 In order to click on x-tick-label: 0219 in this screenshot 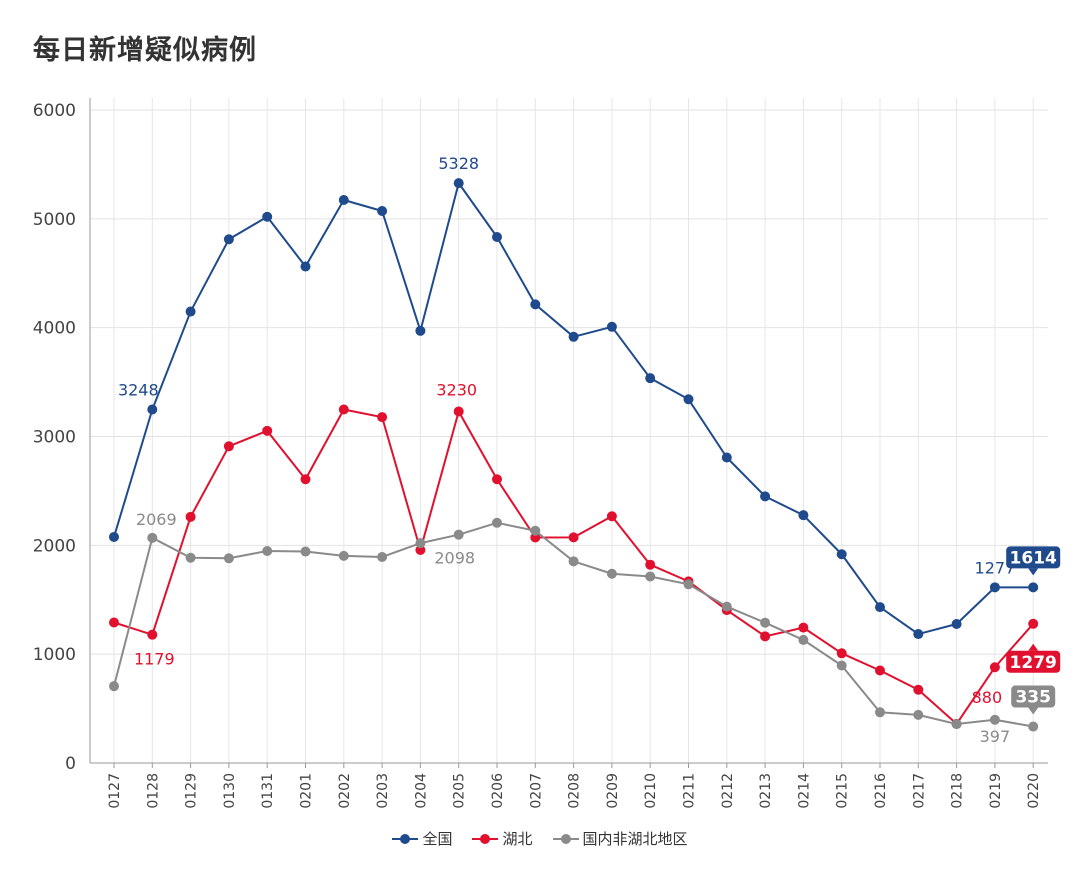, I will do `click(996, 791)`.